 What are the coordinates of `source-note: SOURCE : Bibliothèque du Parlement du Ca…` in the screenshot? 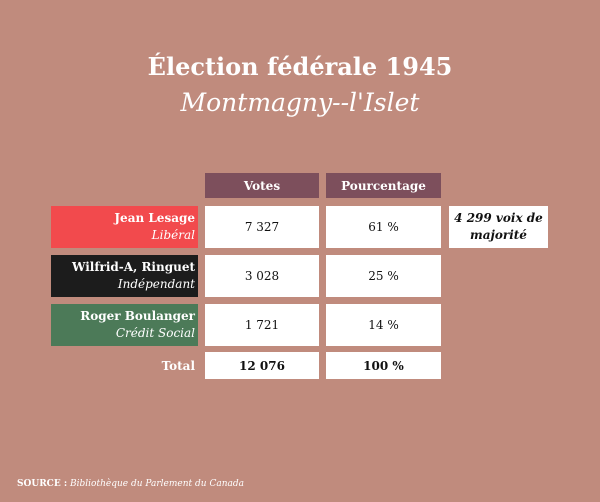 It's located at (130, 484).